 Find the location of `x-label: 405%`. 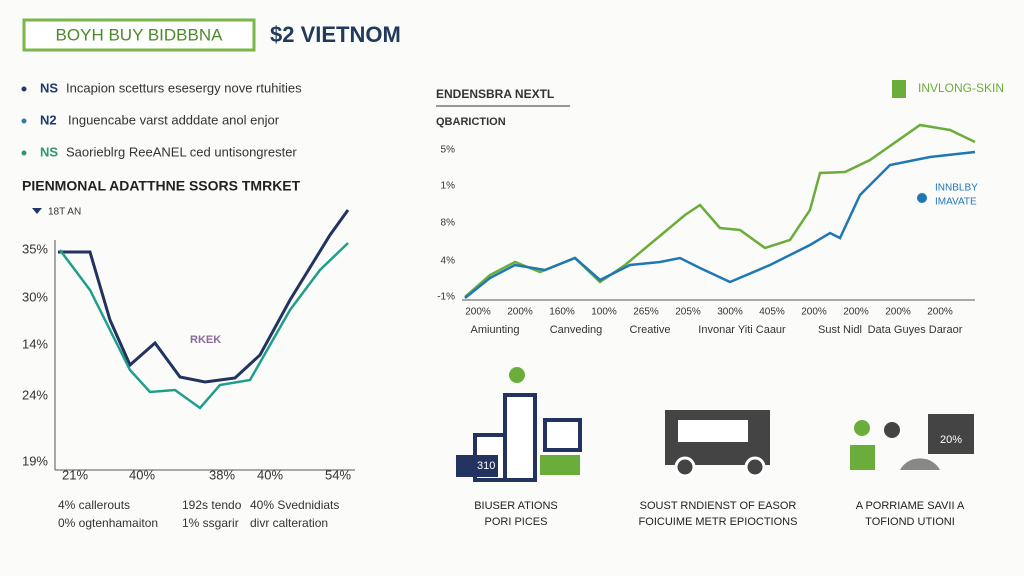

x-label: 405% is located at coordinates (772, 312).